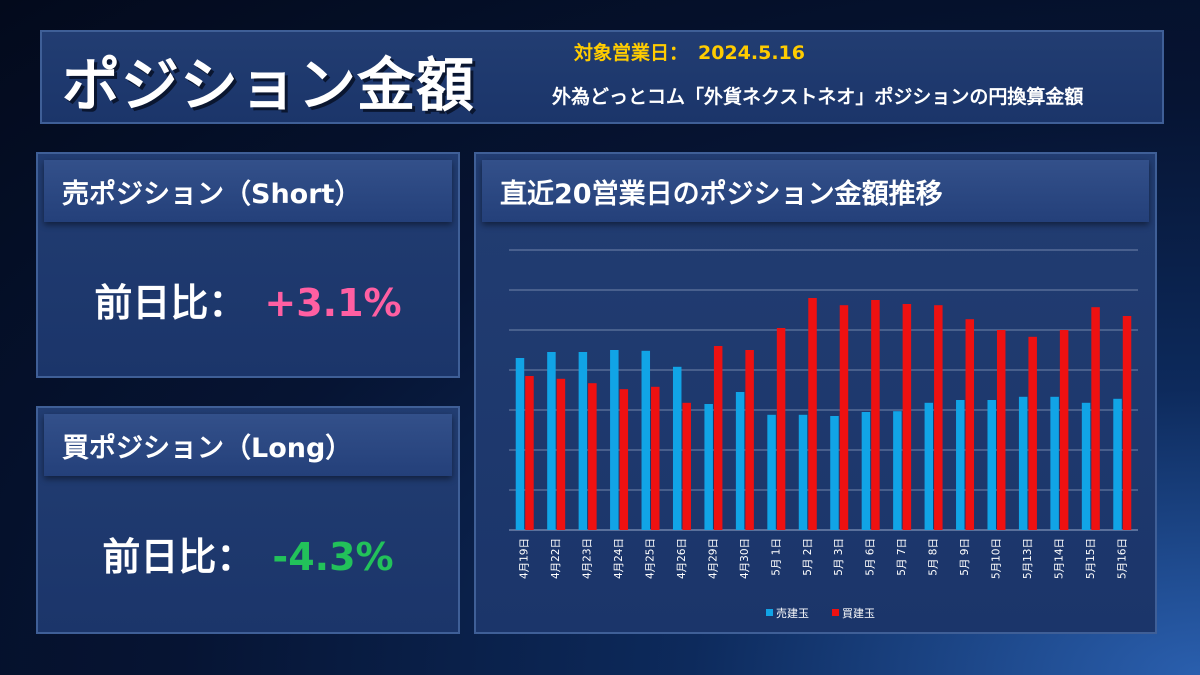 This screenshot has height=675, width=1200. What do you see at coordinates (651, 558) in the screenshot?
I see `x-tick-label: 4月25日` at bounding box center [651, 558].